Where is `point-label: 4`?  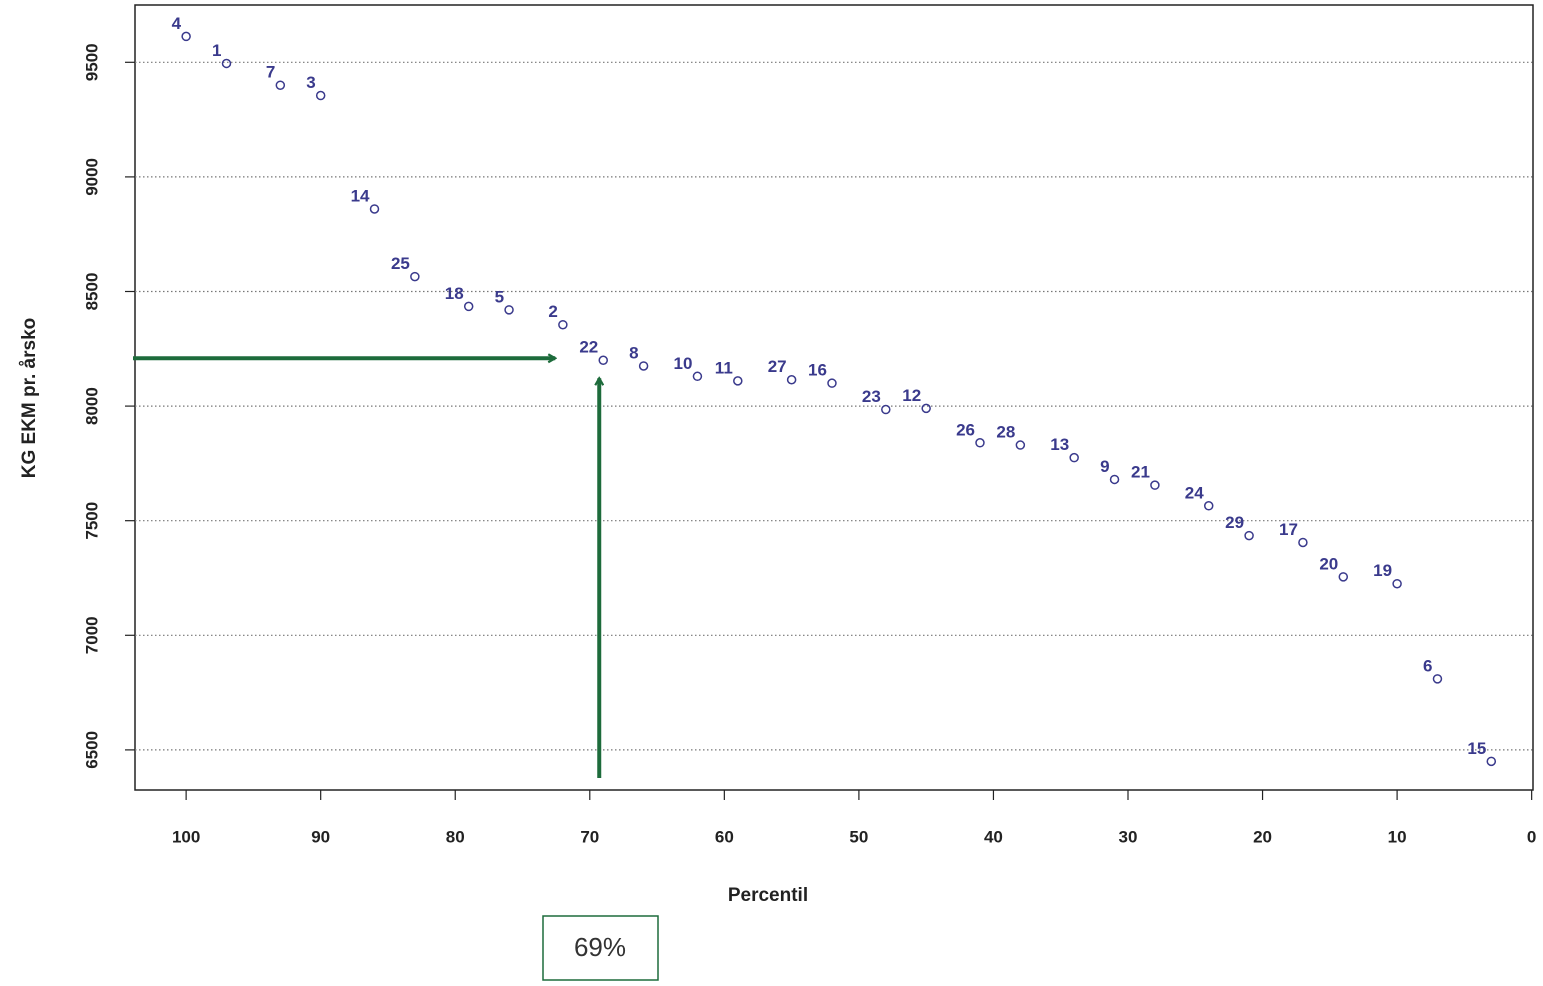
point-label: 4 is located at coordinates (177, 23).